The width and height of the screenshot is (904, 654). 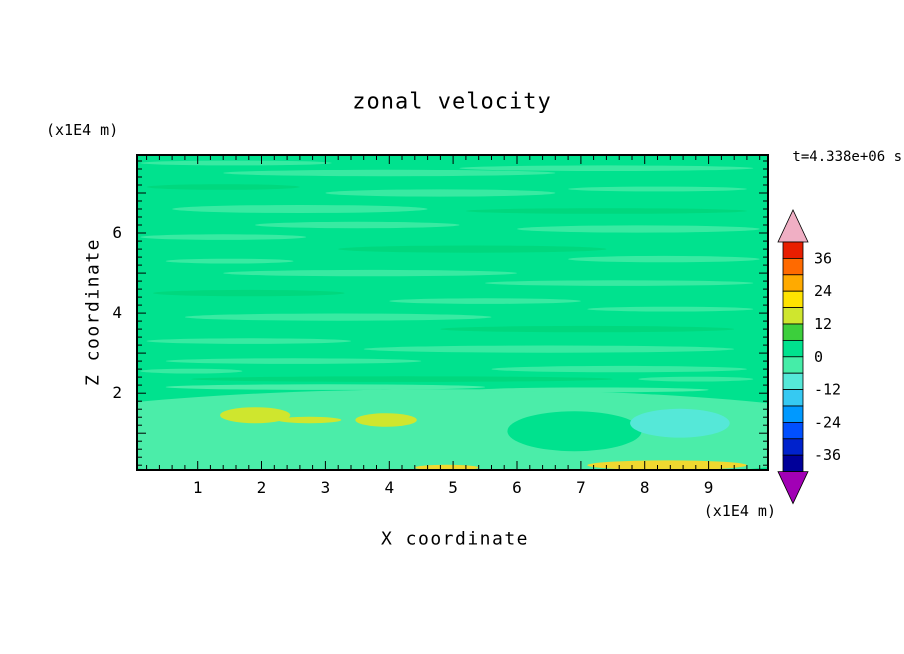 What do you see at coordinates (823, 258) in the screenshot?
I see `colorbar-label: 36` at bounding box center [823, 258].